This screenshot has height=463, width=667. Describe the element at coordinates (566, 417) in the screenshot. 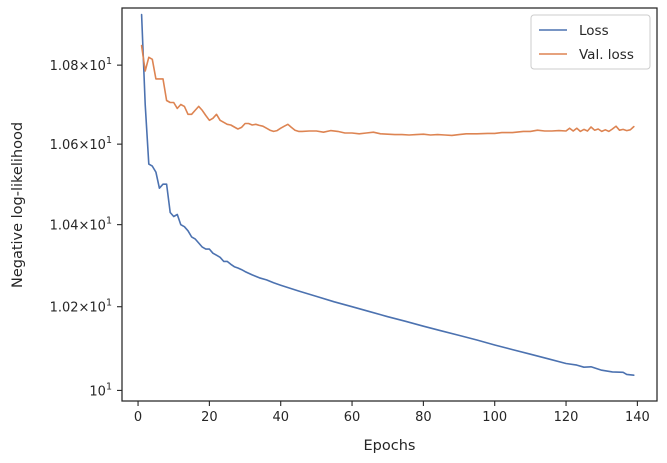

I see `x-tick-label: 120` at that location.